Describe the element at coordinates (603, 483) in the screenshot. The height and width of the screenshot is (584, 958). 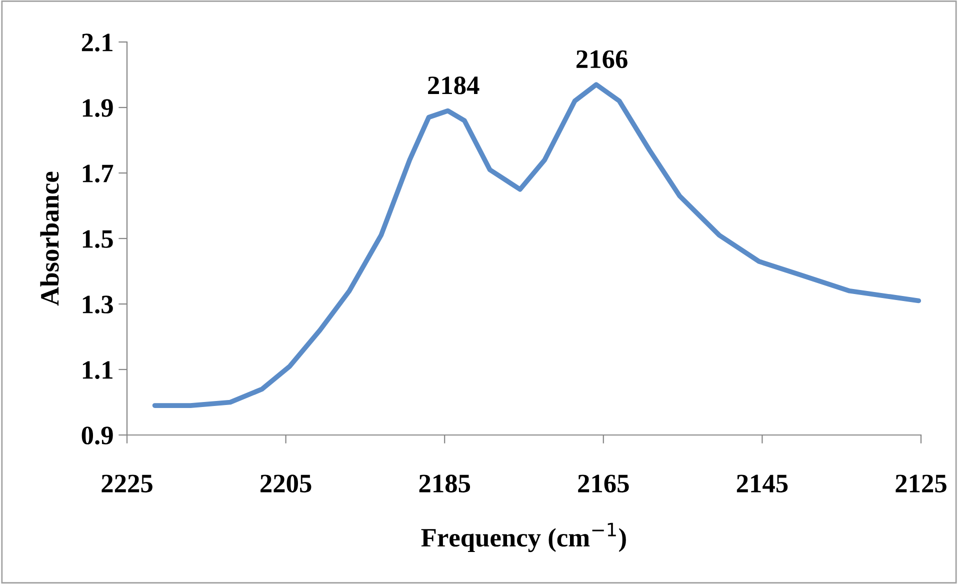
I see `x-tick-label: 2165` at that location.